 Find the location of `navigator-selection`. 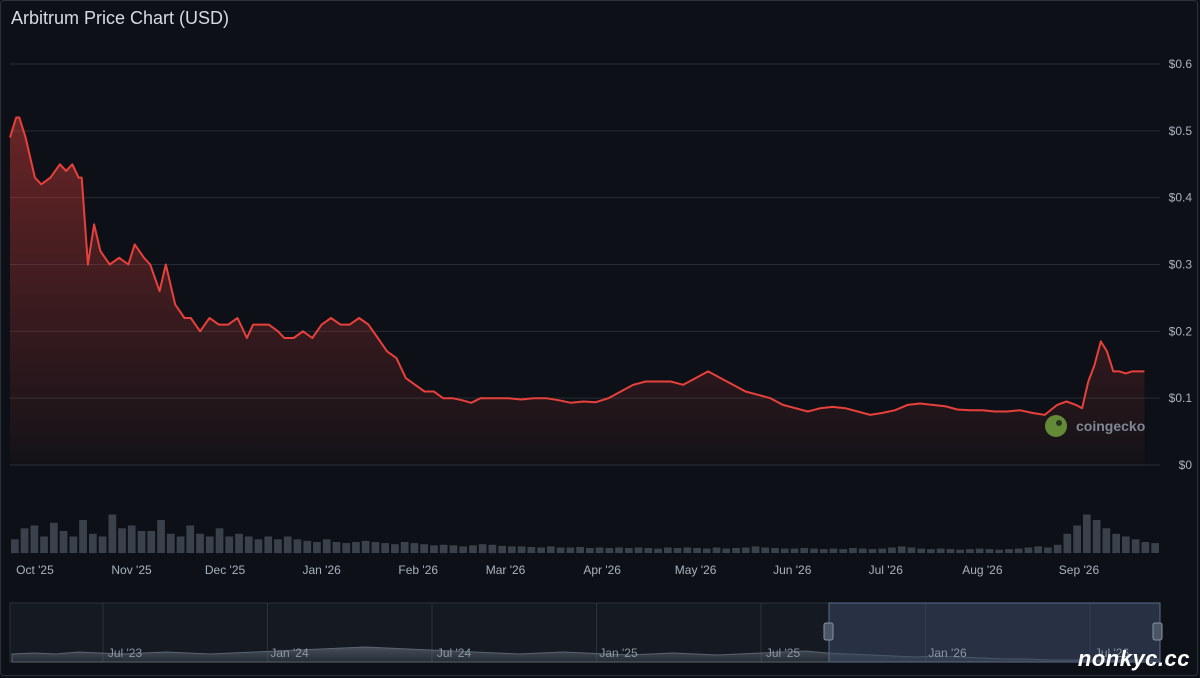

navigator-selection is located at coordinates (994, 632).